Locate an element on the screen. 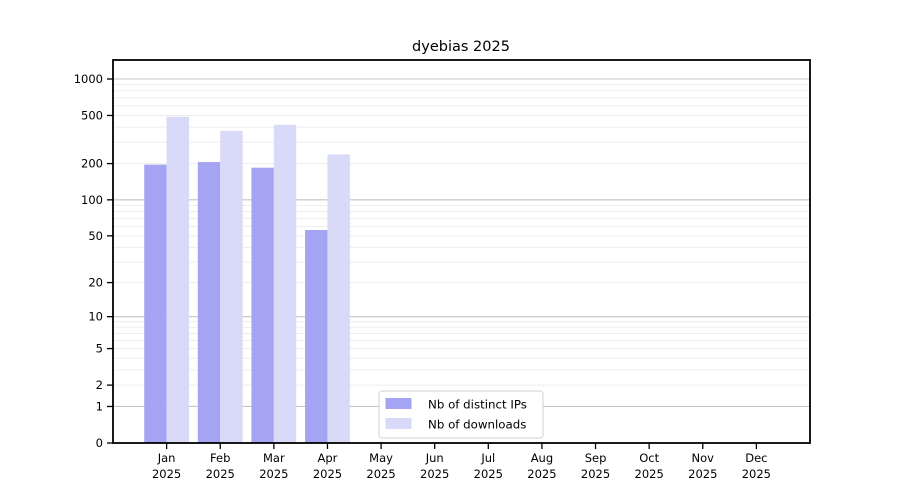  y-tick-label-200: 200 is located at coordinates (92, 164).